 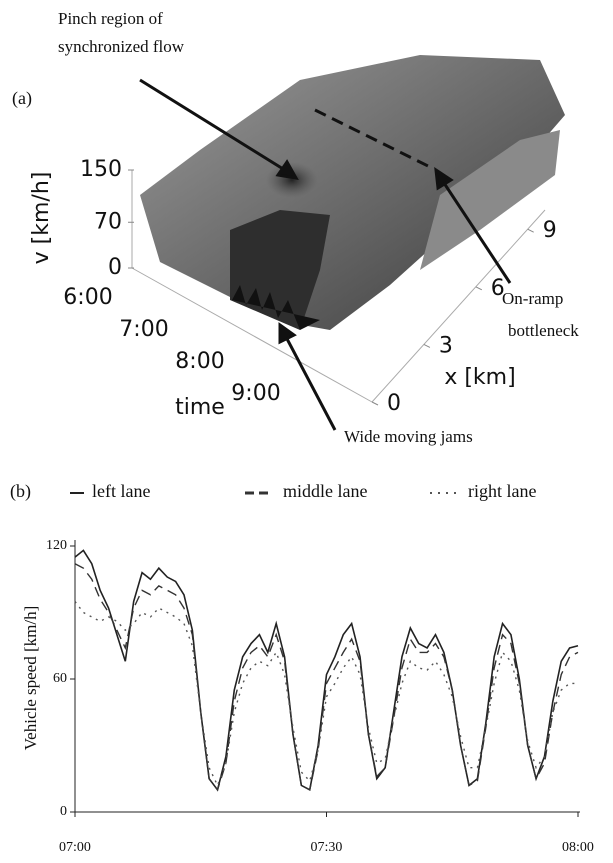 What do you see at coordinates (101, 169) in the screenshot?
I see `z-tick-label: 150` at bounding box center [101, 169].